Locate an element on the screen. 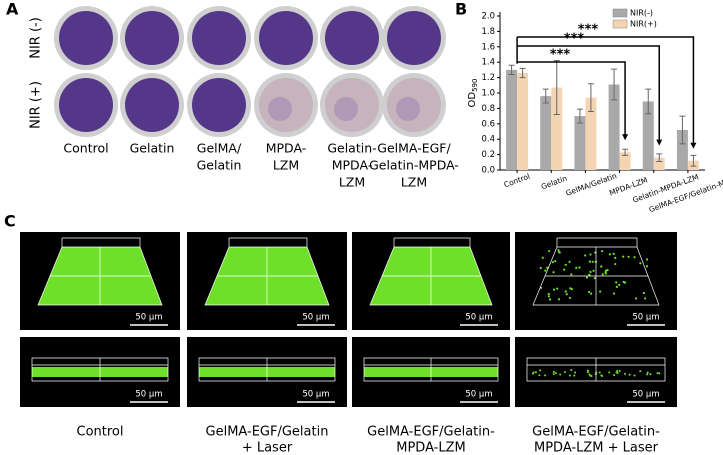 This screenshot has width=723, height=455. legend-label: NIR(+) is located at coordinates (643, 24).